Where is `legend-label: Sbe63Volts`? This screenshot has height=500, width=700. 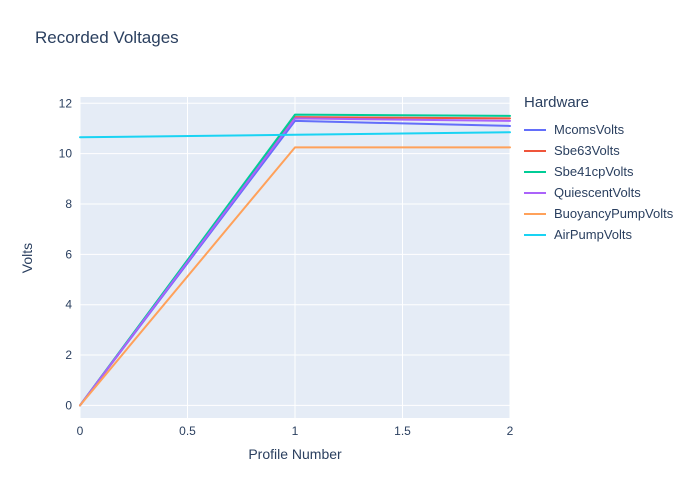 legend-label: Sbe63Volts is located at coordinates (587, 150).